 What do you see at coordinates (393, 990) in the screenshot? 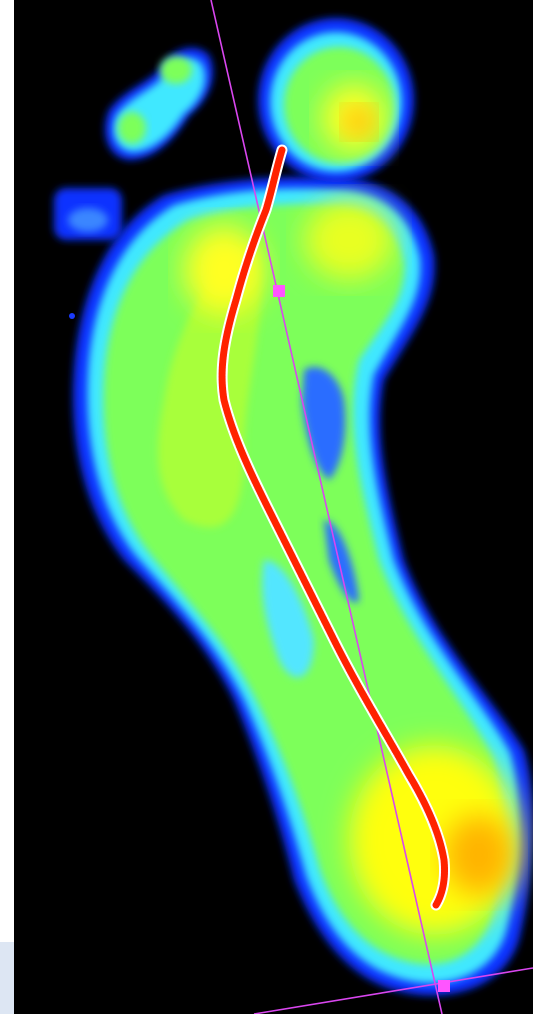
I see `baseline-line` at bounding box center [393, 990].